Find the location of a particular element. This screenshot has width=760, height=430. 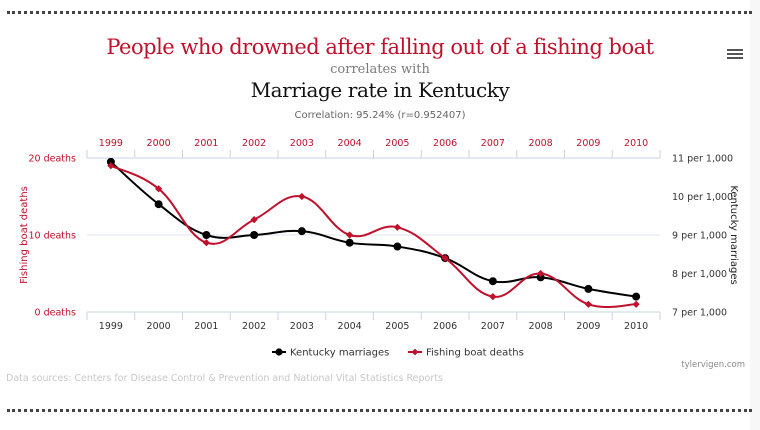

bottom-category-label: 2005 is located at coordinates (397, 326).